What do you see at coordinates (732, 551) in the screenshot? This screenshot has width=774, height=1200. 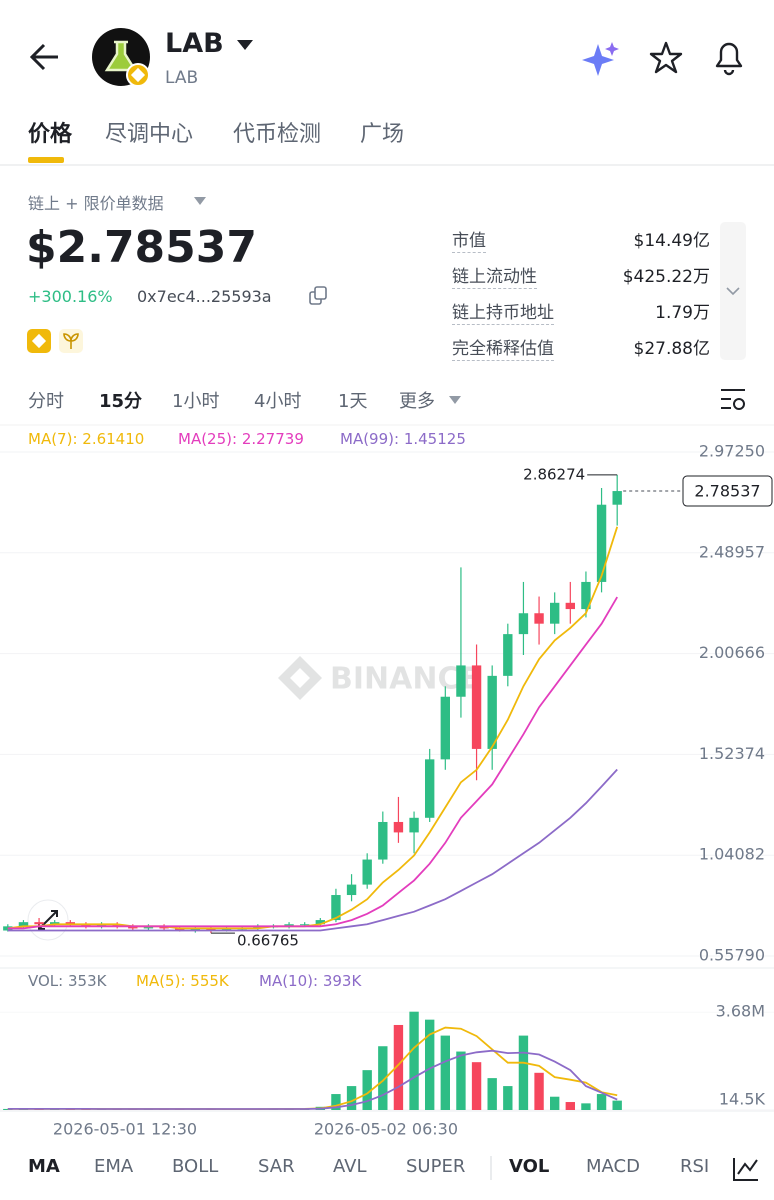 I see `y-tick-label: 2.48957` at bounding box center [732, 551].